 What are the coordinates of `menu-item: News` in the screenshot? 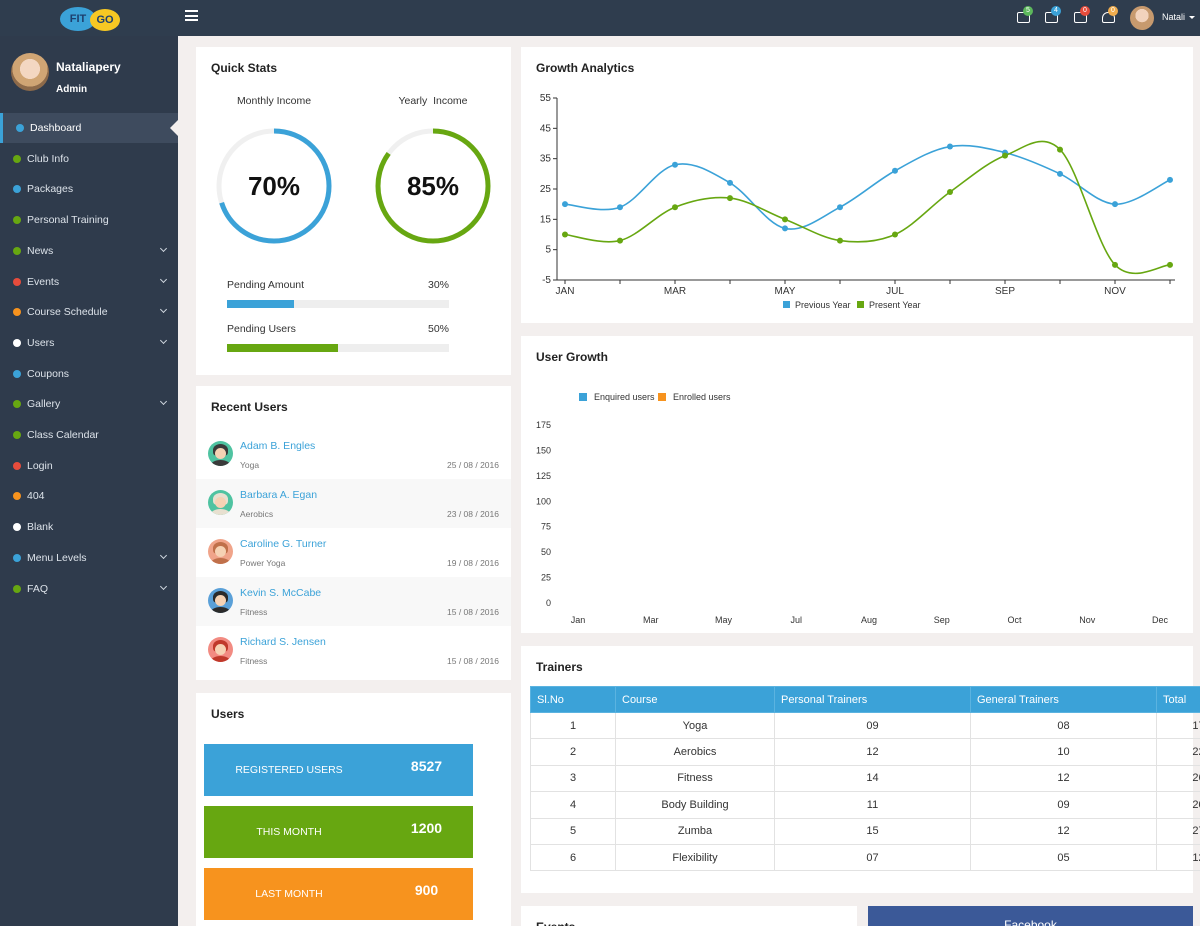 It's located at (89, 251).